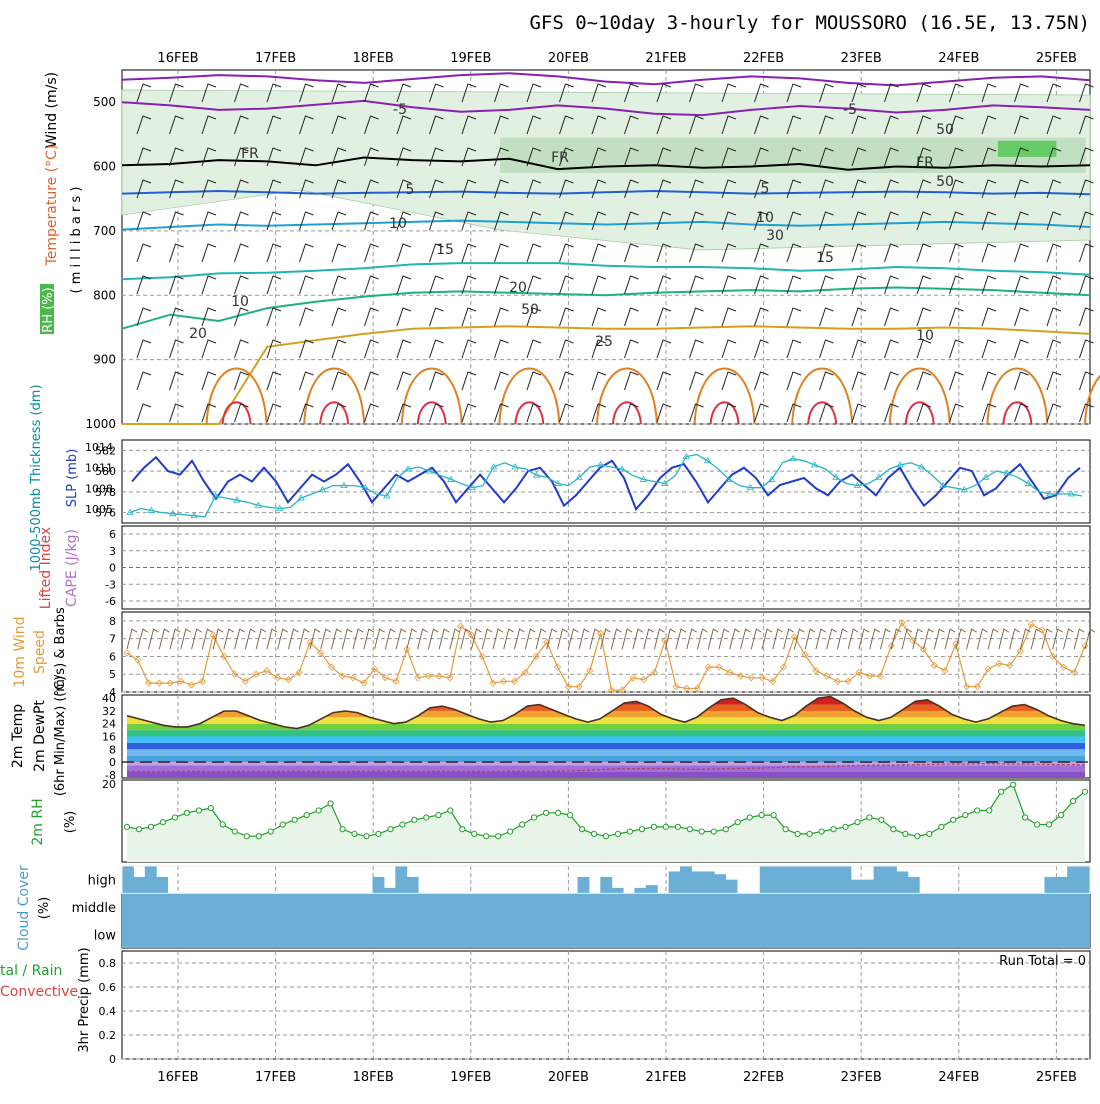 Image resolution: width=1100 pixels, height=1104 pixels. What do you see at coordinates (105, 513) in the screenshot?
I see `thickness-tick: 576` at bounding box center [105, 513].